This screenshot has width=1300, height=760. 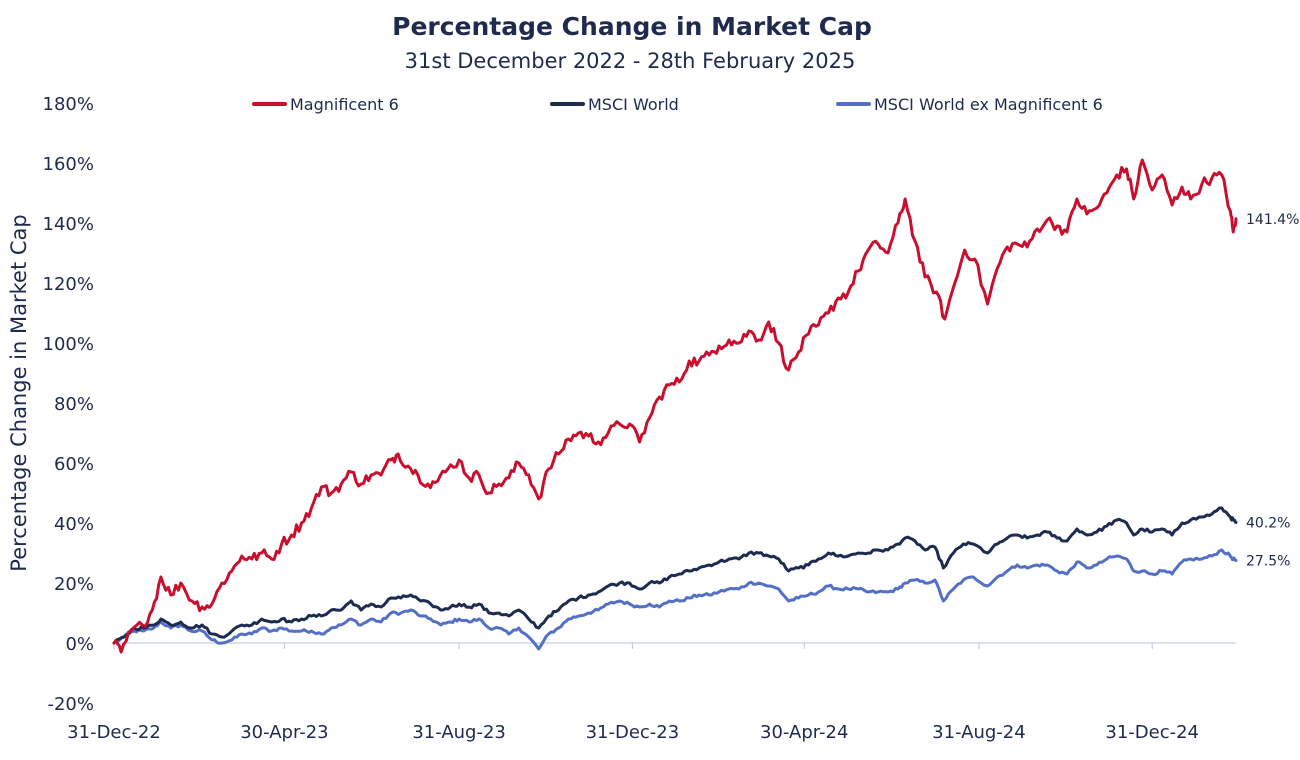 What do you see at coordinates (633, 732) in the screenshot?
I see `x-tick-label: 31-Dec-23` at bounding box center [633, 732].